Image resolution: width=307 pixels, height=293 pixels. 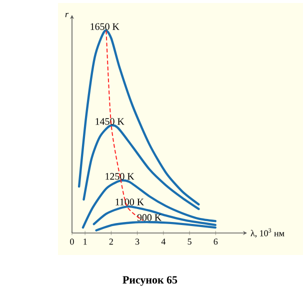 I want to click on x-tick-label: 4, so click(x=163, y=241).